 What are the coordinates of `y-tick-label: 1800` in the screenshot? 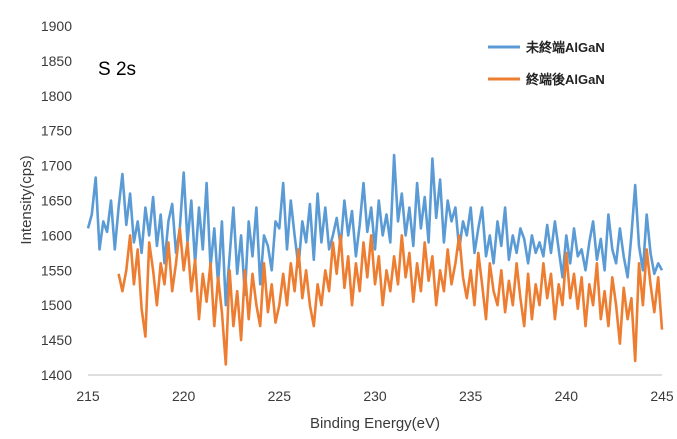 It's located at (56, 96).